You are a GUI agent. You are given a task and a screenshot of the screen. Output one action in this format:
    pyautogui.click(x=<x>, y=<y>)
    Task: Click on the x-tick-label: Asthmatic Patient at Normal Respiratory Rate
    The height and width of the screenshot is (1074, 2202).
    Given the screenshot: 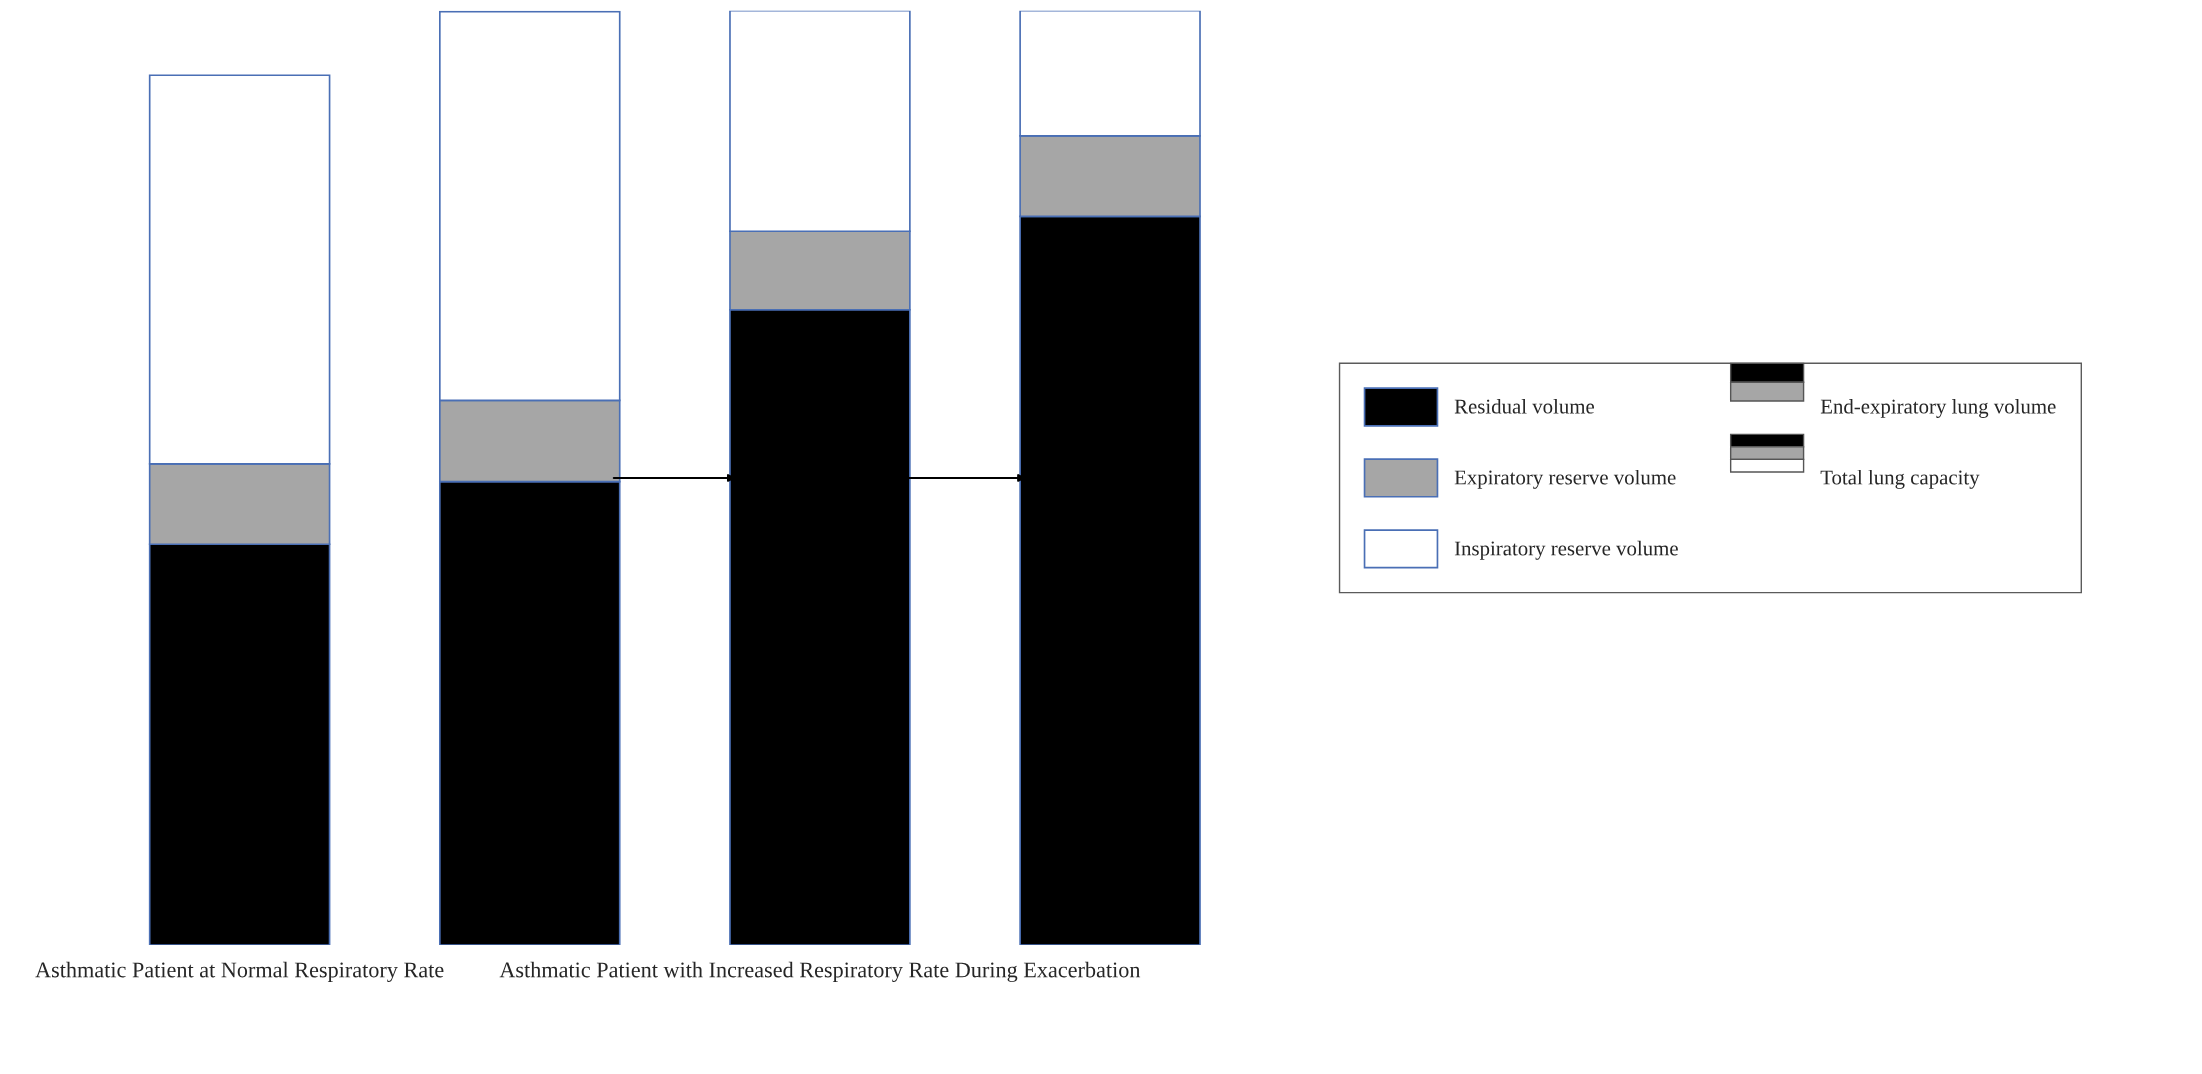 What is the action you would take?
    pyautogui.click(x=239, y=971)
    